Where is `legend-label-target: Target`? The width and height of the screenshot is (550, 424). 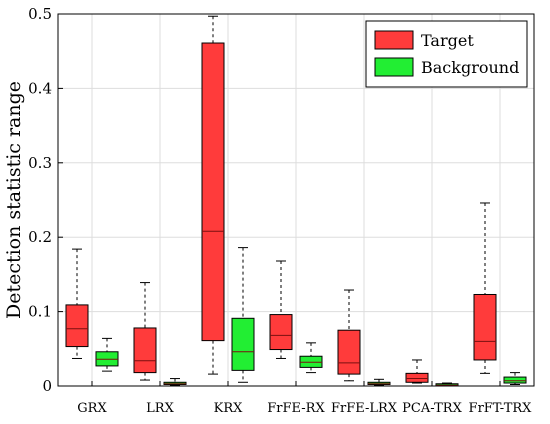
legend-label-target: Target is located at coordinates (447, 40).